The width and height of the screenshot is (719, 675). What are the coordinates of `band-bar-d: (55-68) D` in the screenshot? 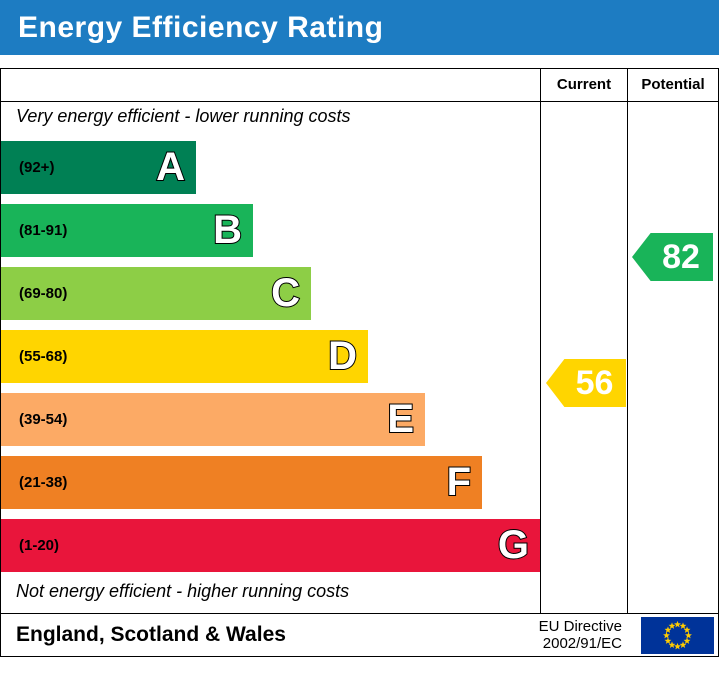 It's located at (184, 356).